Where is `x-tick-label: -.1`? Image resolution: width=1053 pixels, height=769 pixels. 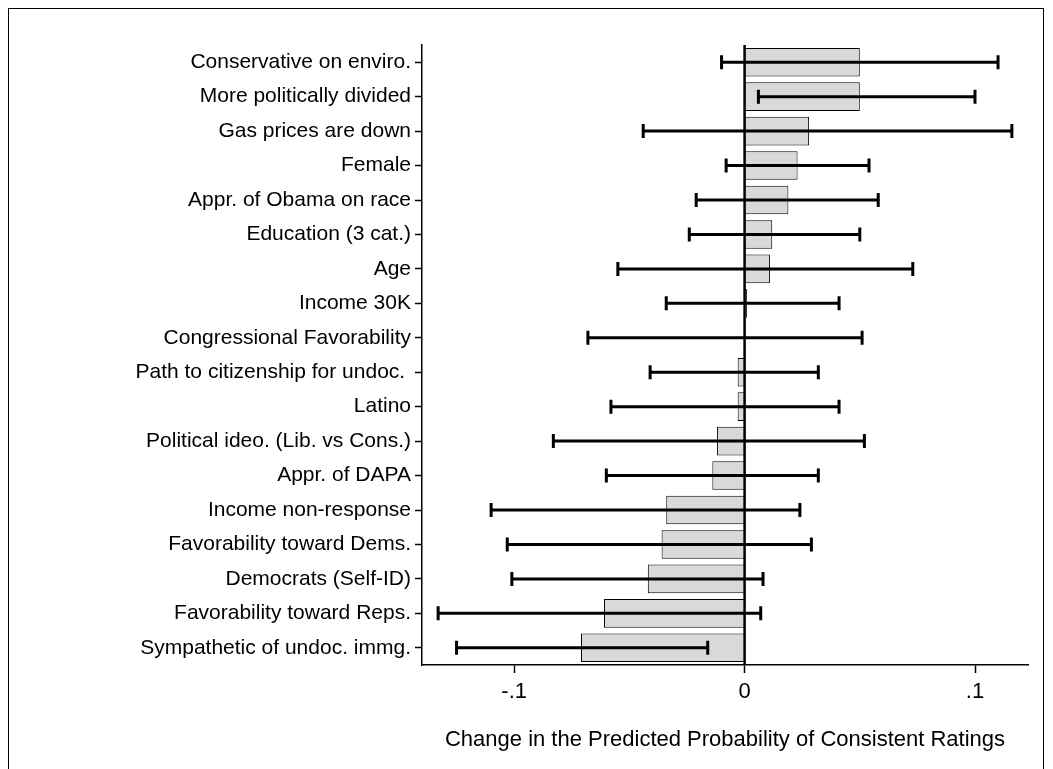
x-tick-label: -.1 is located at coordinates (514, 691).